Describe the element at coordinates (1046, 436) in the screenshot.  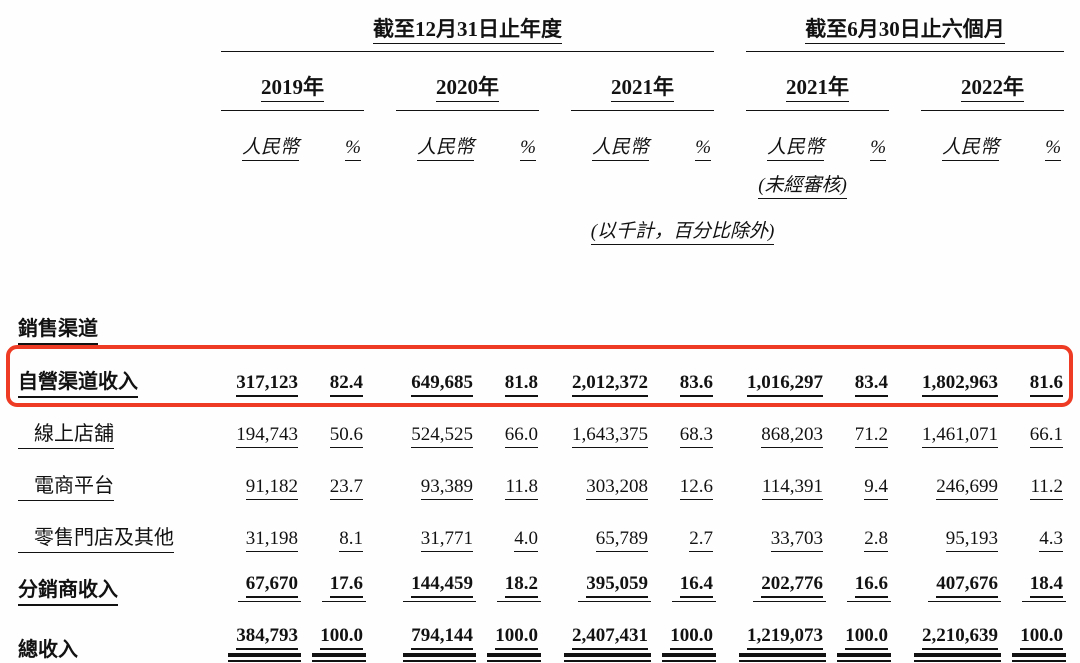
I see `cell-value: 66.1` at that location.